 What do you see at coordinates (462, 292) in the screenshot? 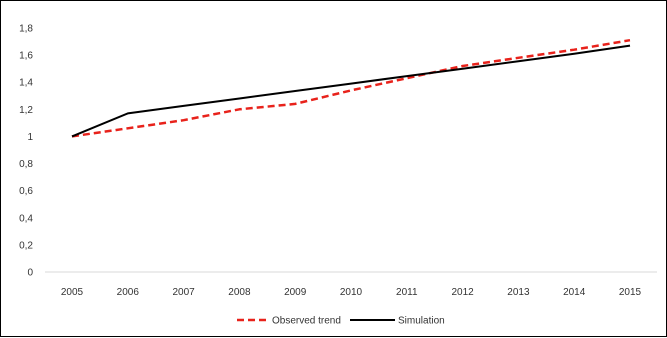
I see `x-tick-label: 2012` at bounding box center [462, 292].